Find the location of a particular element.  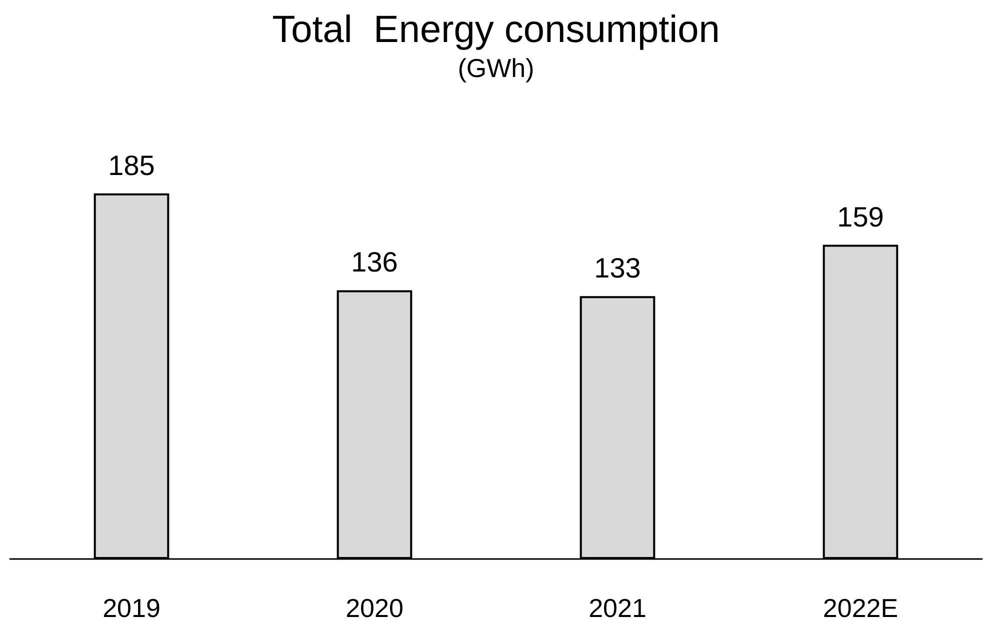

data-label: 133 is located at coordinates (617, 268).